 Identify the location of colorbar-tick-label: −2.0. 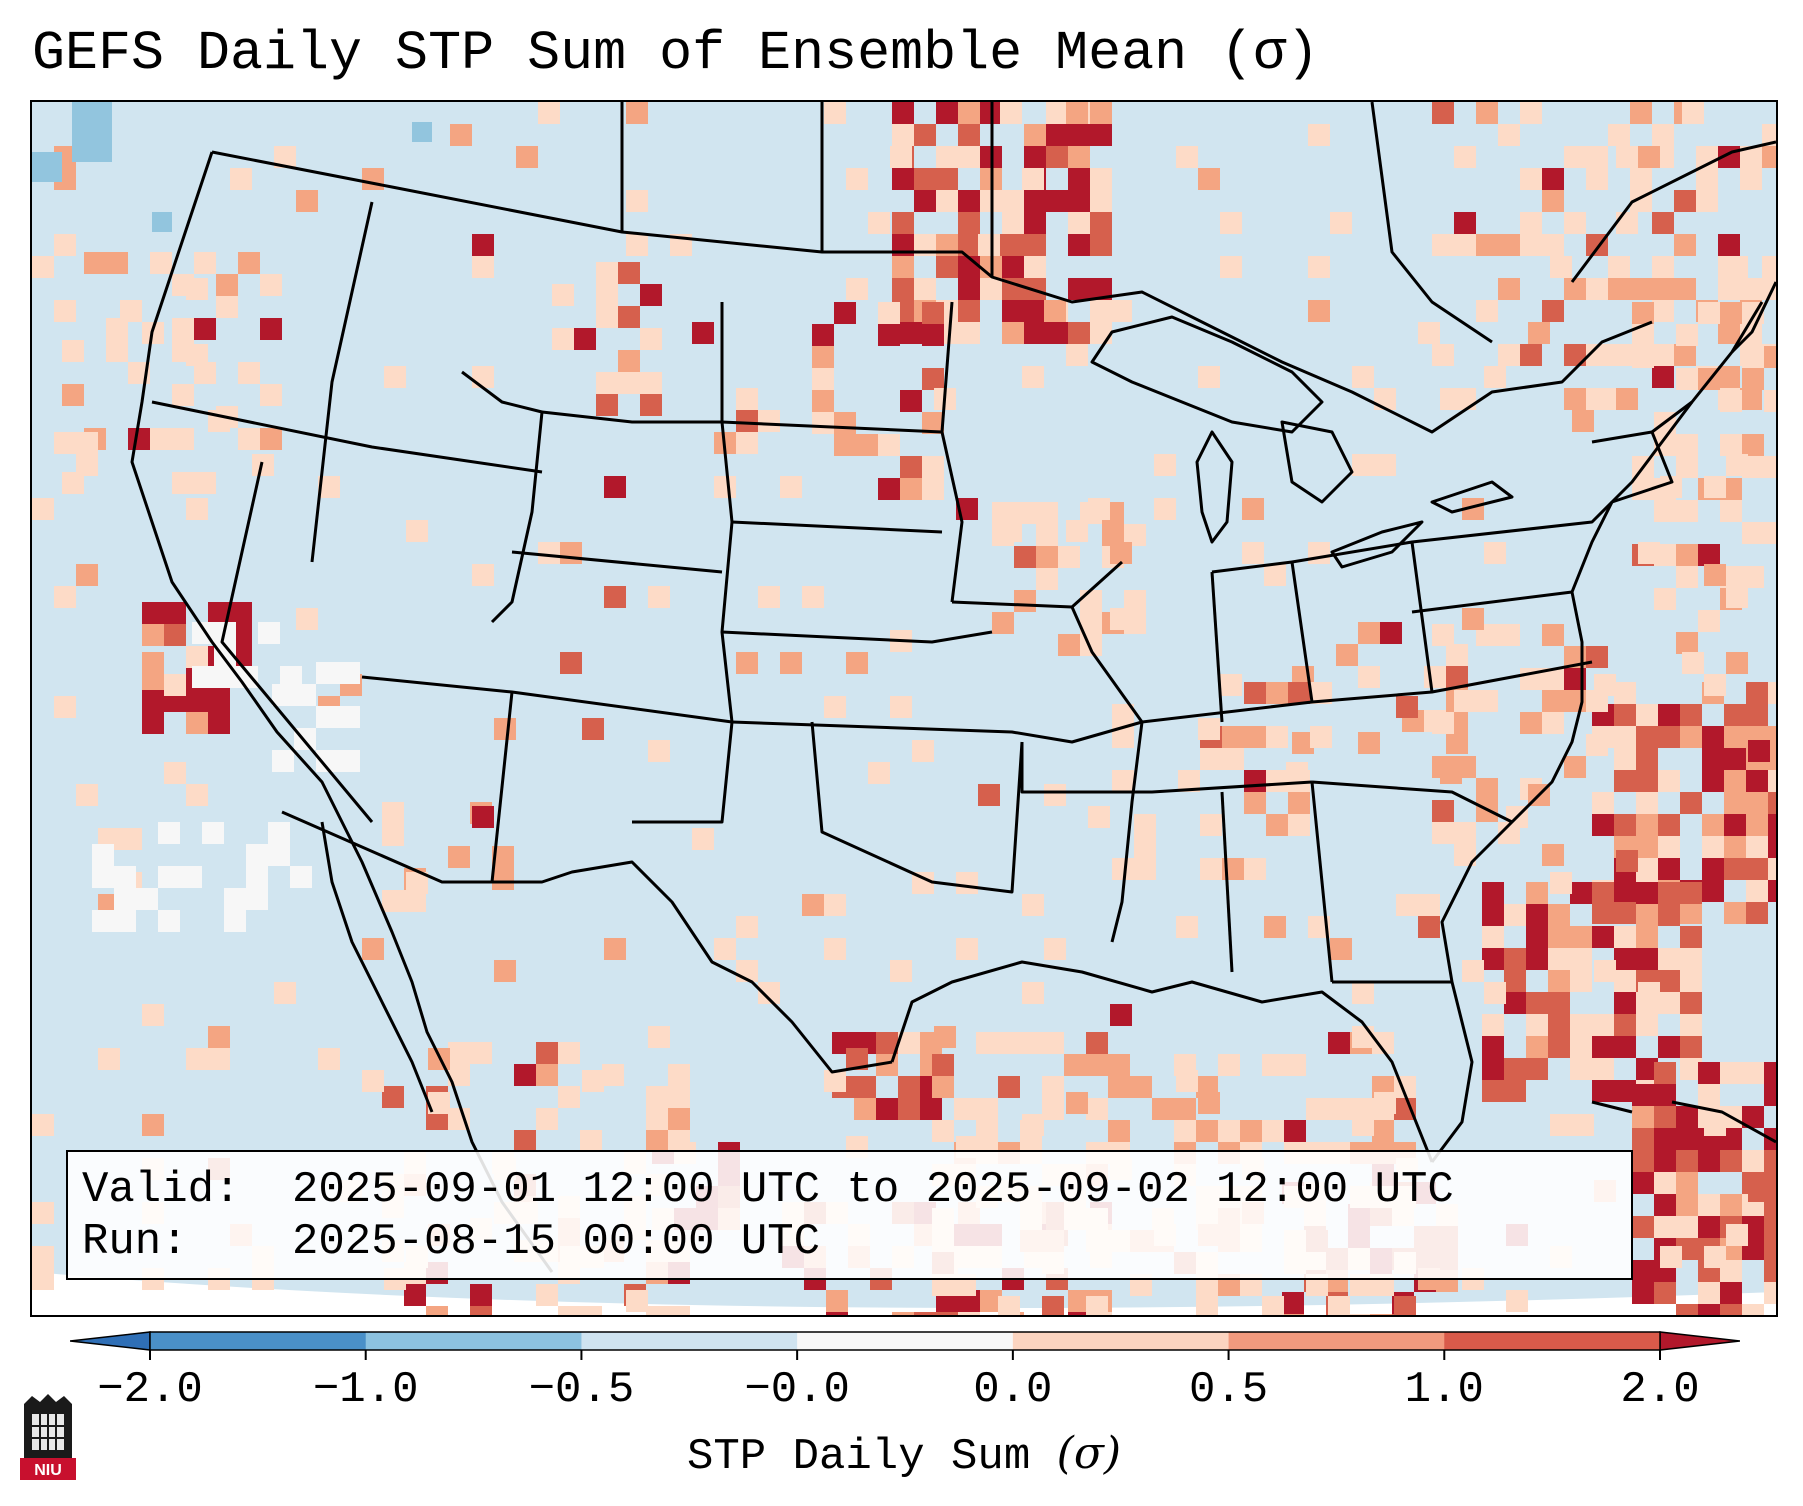
(150, 1390).